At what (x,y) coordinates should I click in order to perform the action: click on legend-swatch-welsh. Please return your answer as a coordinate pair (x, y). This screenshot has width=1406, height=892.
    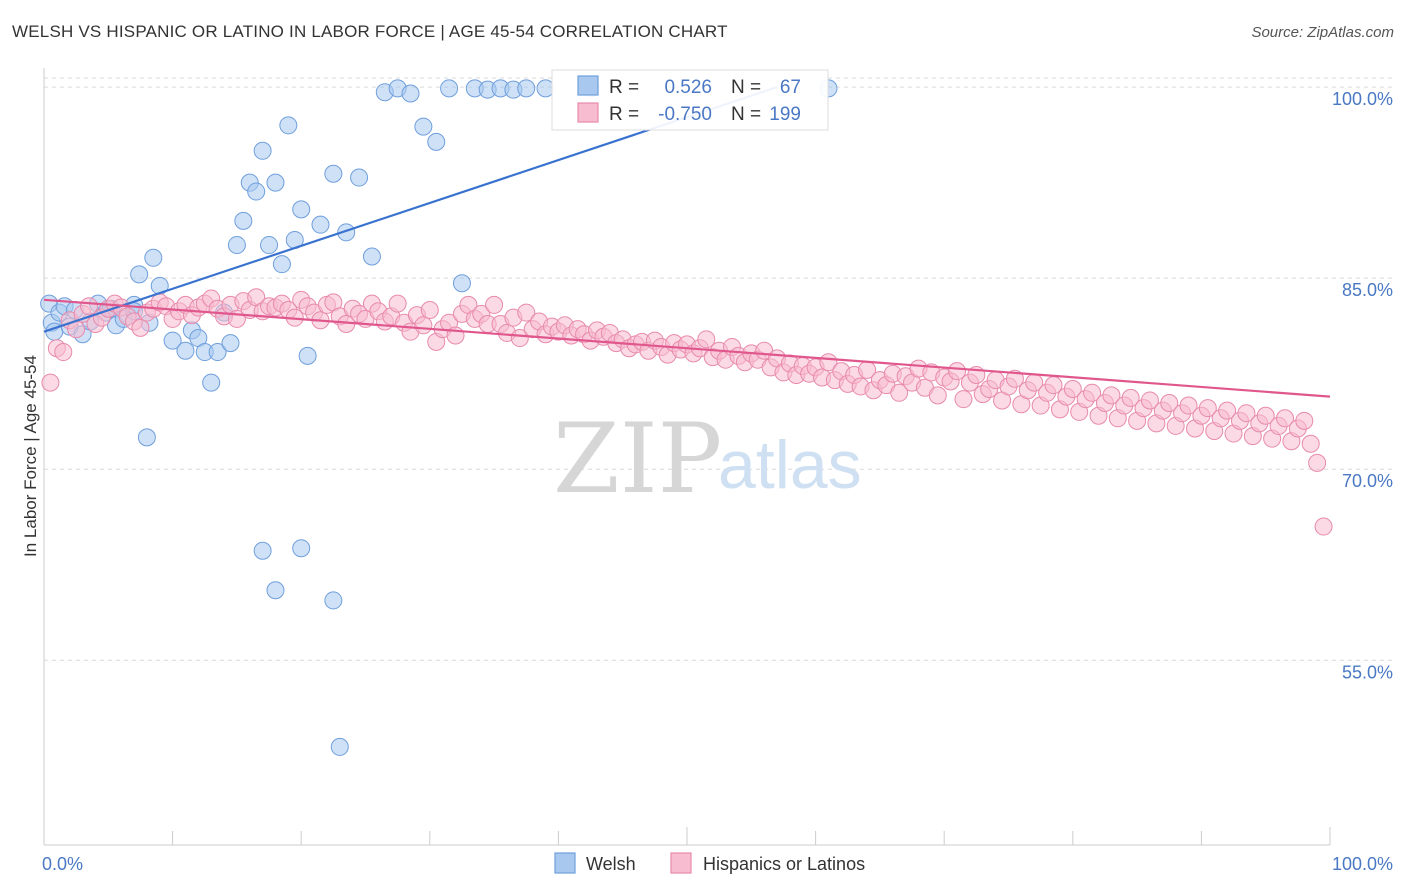
    Looking at the image, I should click on (565, 863).